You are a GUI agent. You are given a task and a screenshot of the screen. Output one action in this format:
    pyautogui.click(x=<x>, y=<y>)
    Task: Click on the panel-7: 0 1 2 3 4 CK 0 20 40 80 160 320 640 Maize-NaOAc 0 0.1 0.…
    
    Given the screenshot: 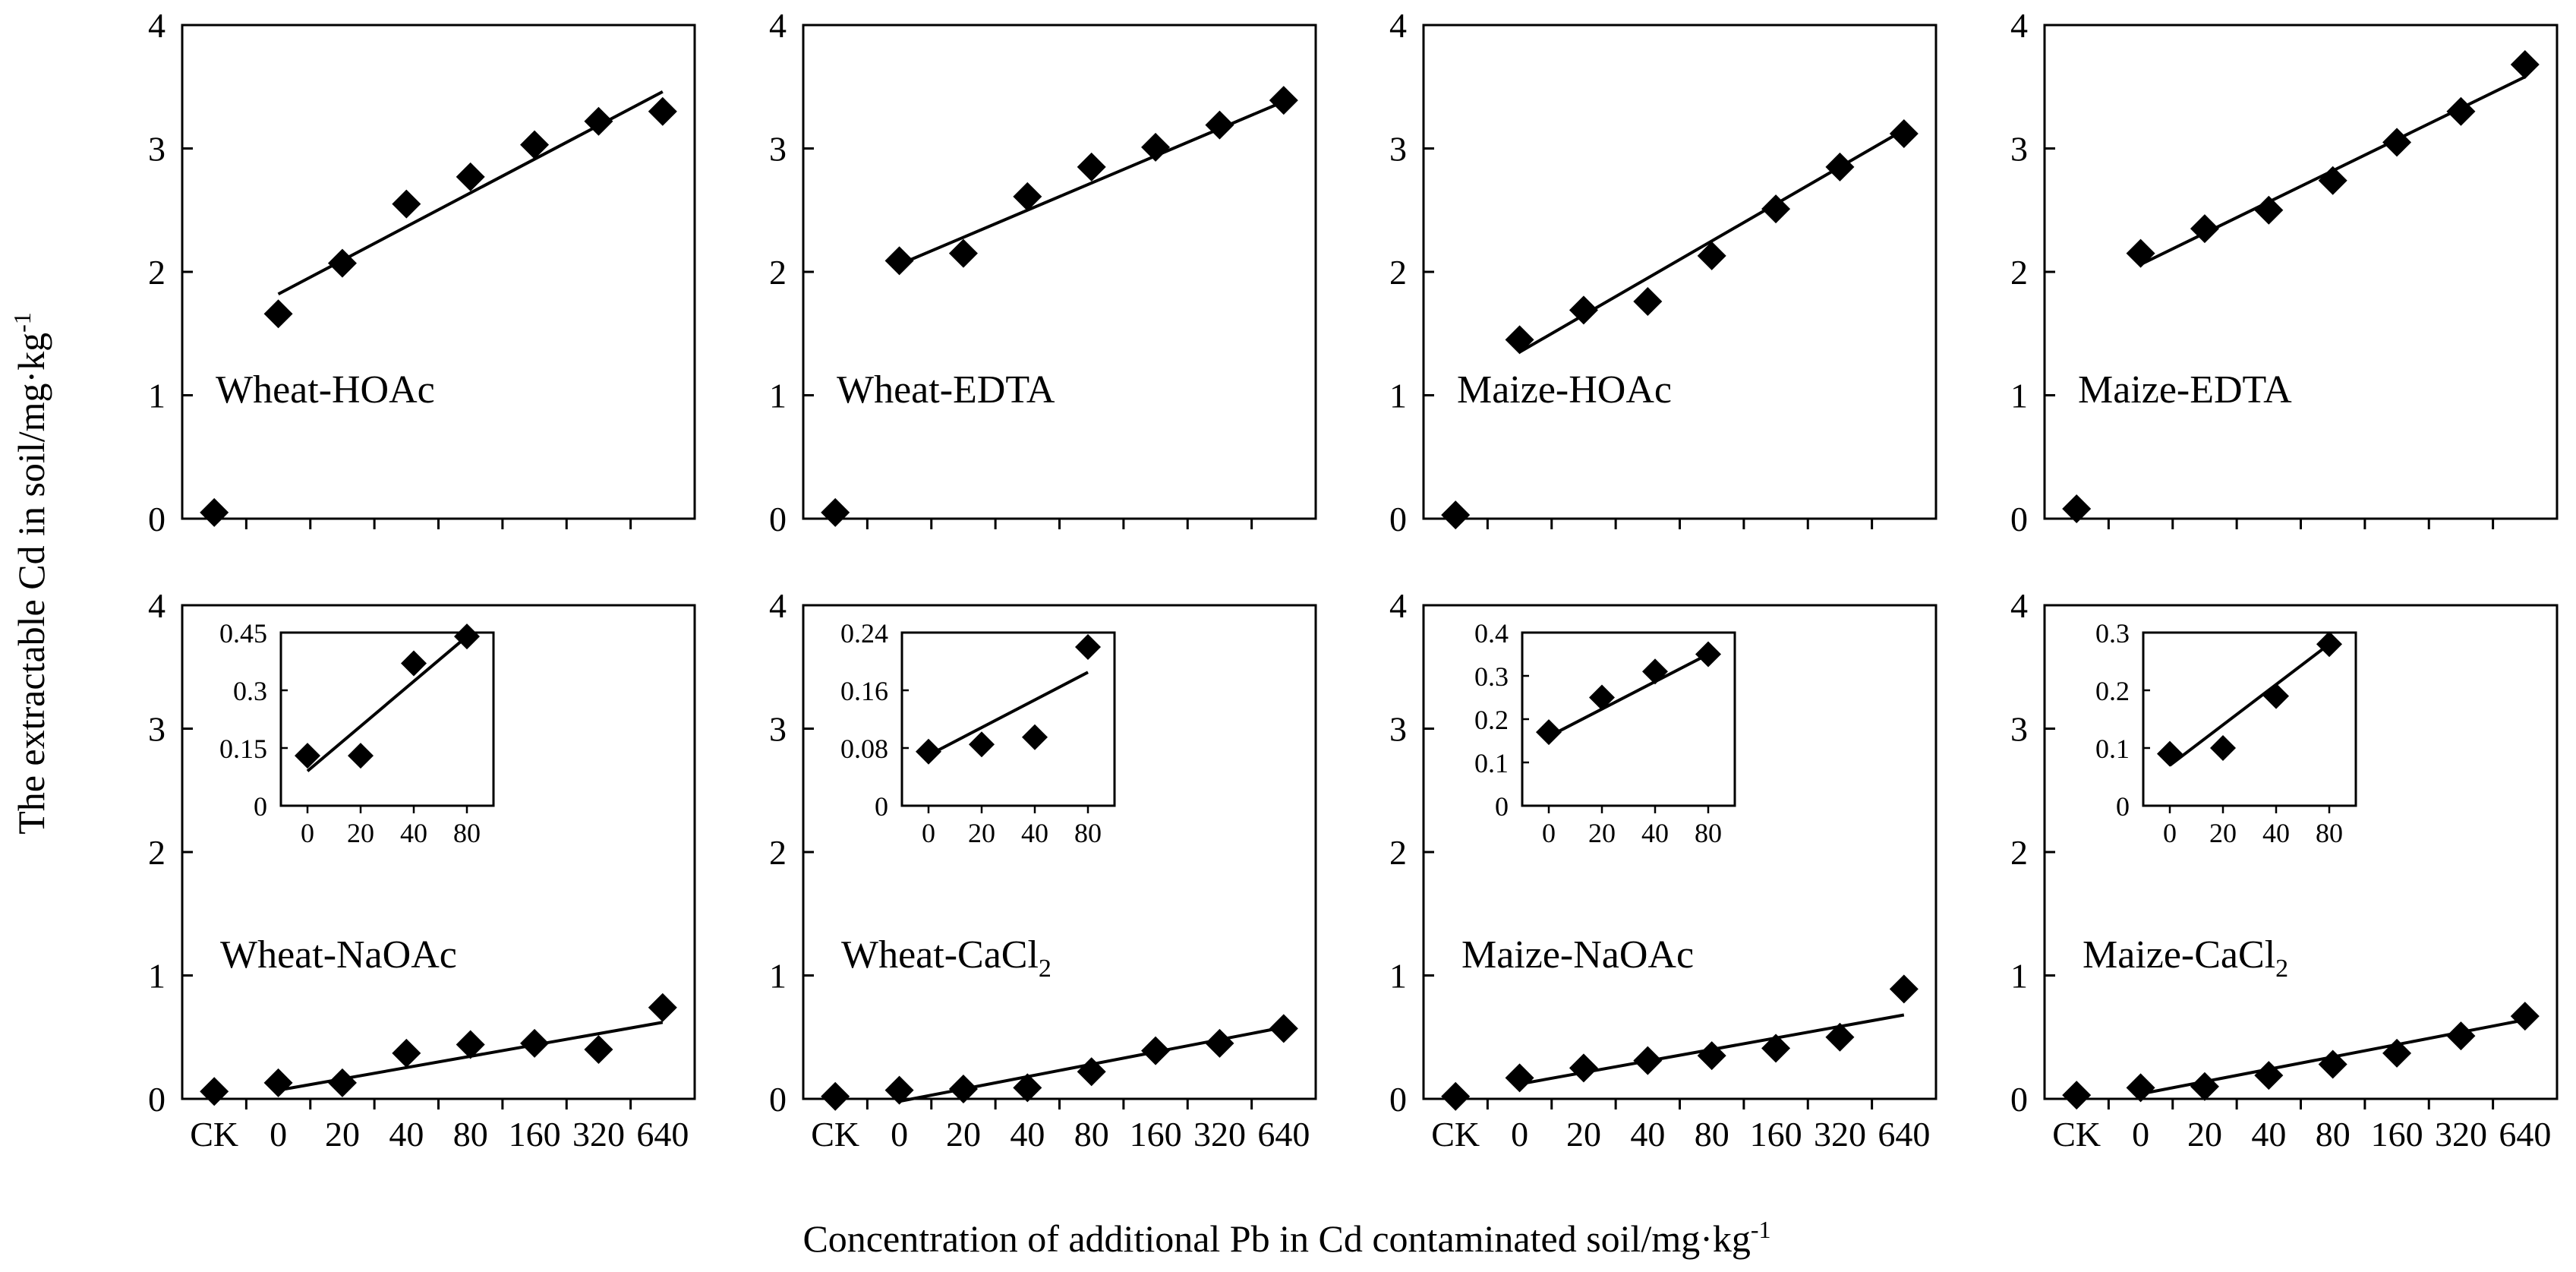 What is the action you would take?
    pyautogui.click(x=1663, y=870)
    